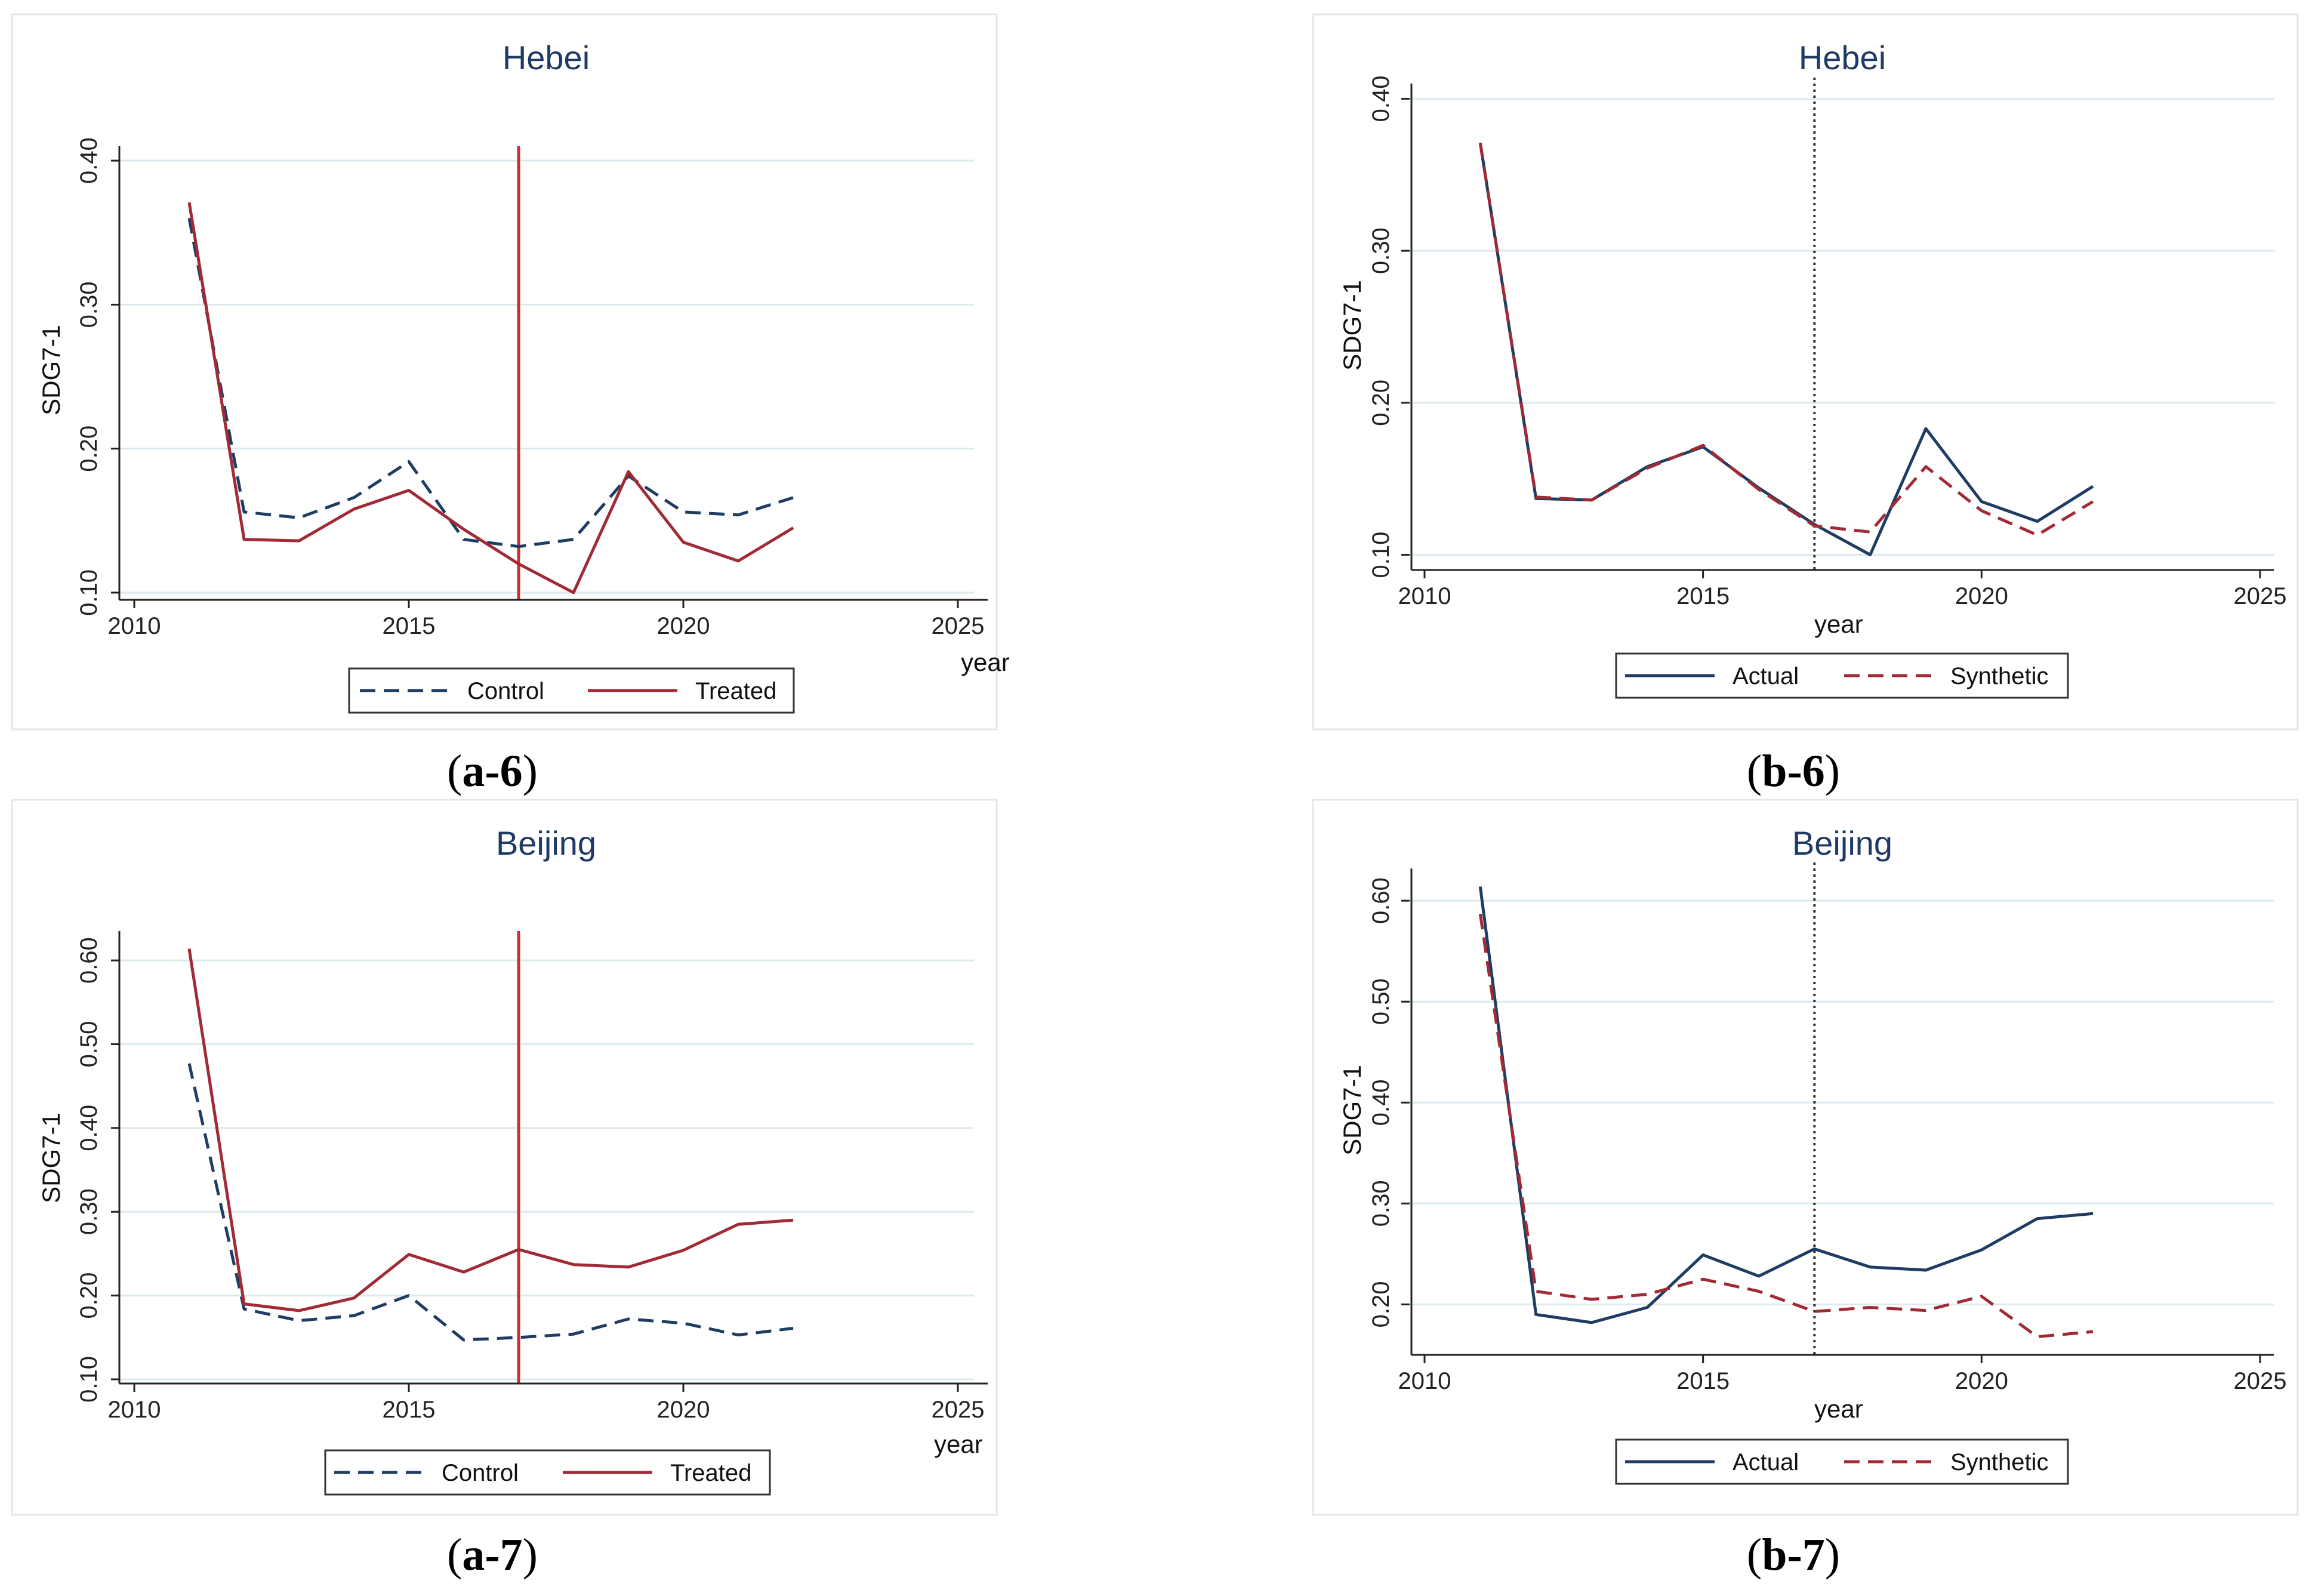 This screenshot has height=1596, width=2309. What do you see at coordinates (1352, 1110) in the screenshot?
I see `panel-b7-ylabel: SDG7-1` at bounding box center [1352, 1110].